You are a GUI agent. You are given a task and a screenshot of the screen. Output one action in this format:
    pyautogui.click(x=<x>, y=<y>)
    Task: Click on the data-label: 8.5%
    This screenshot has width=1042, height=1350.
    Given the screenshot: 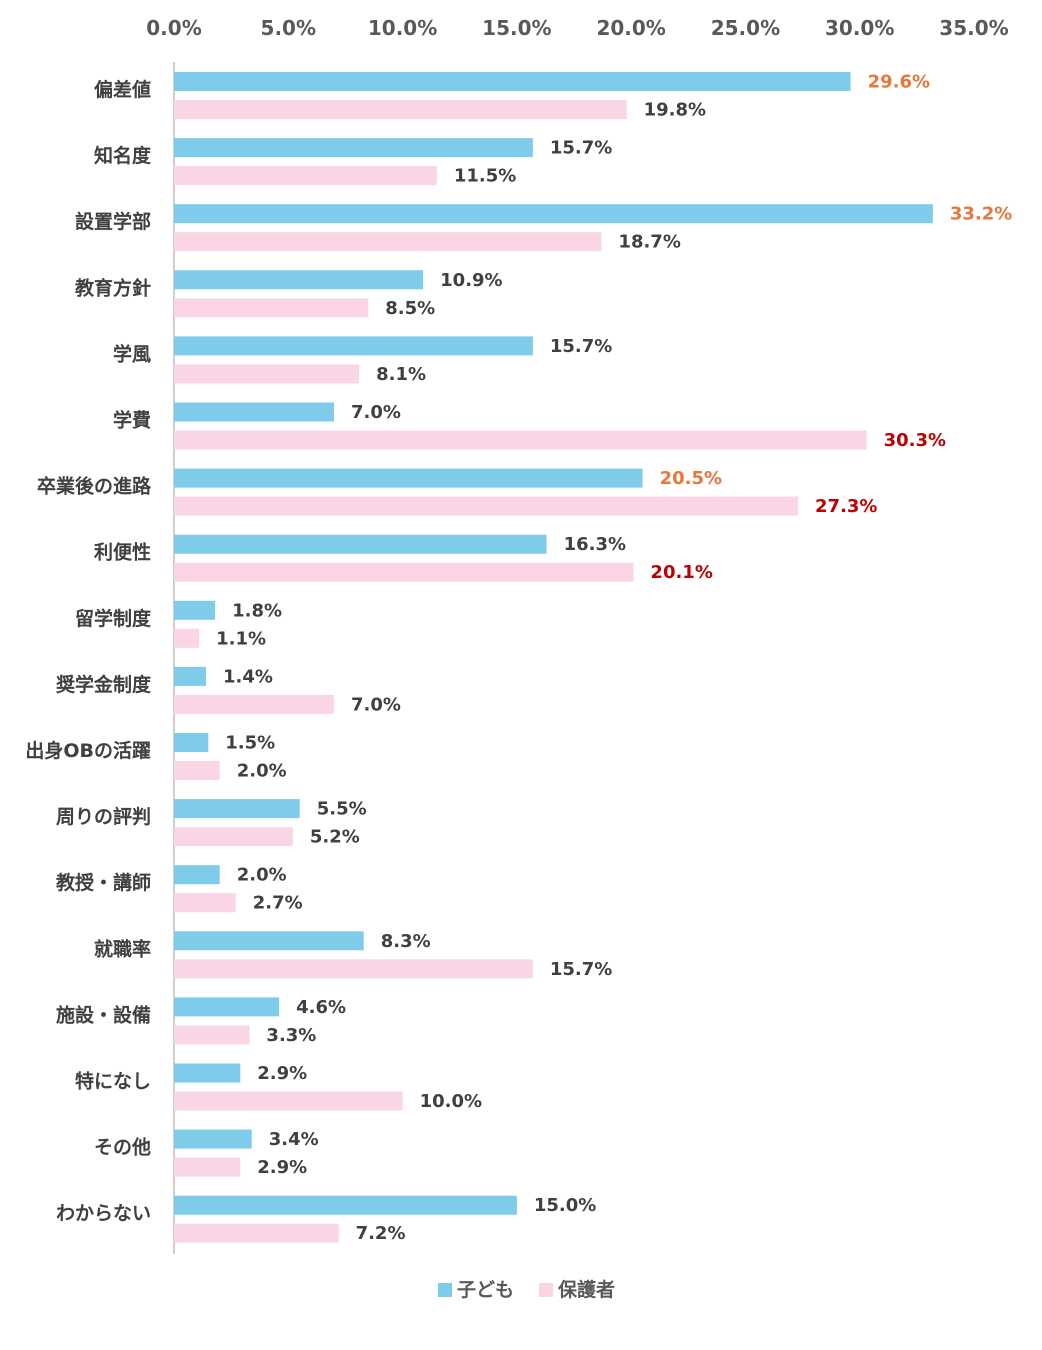 What is the action you would take?
    pyautogui.click(x=410, y=308)
    